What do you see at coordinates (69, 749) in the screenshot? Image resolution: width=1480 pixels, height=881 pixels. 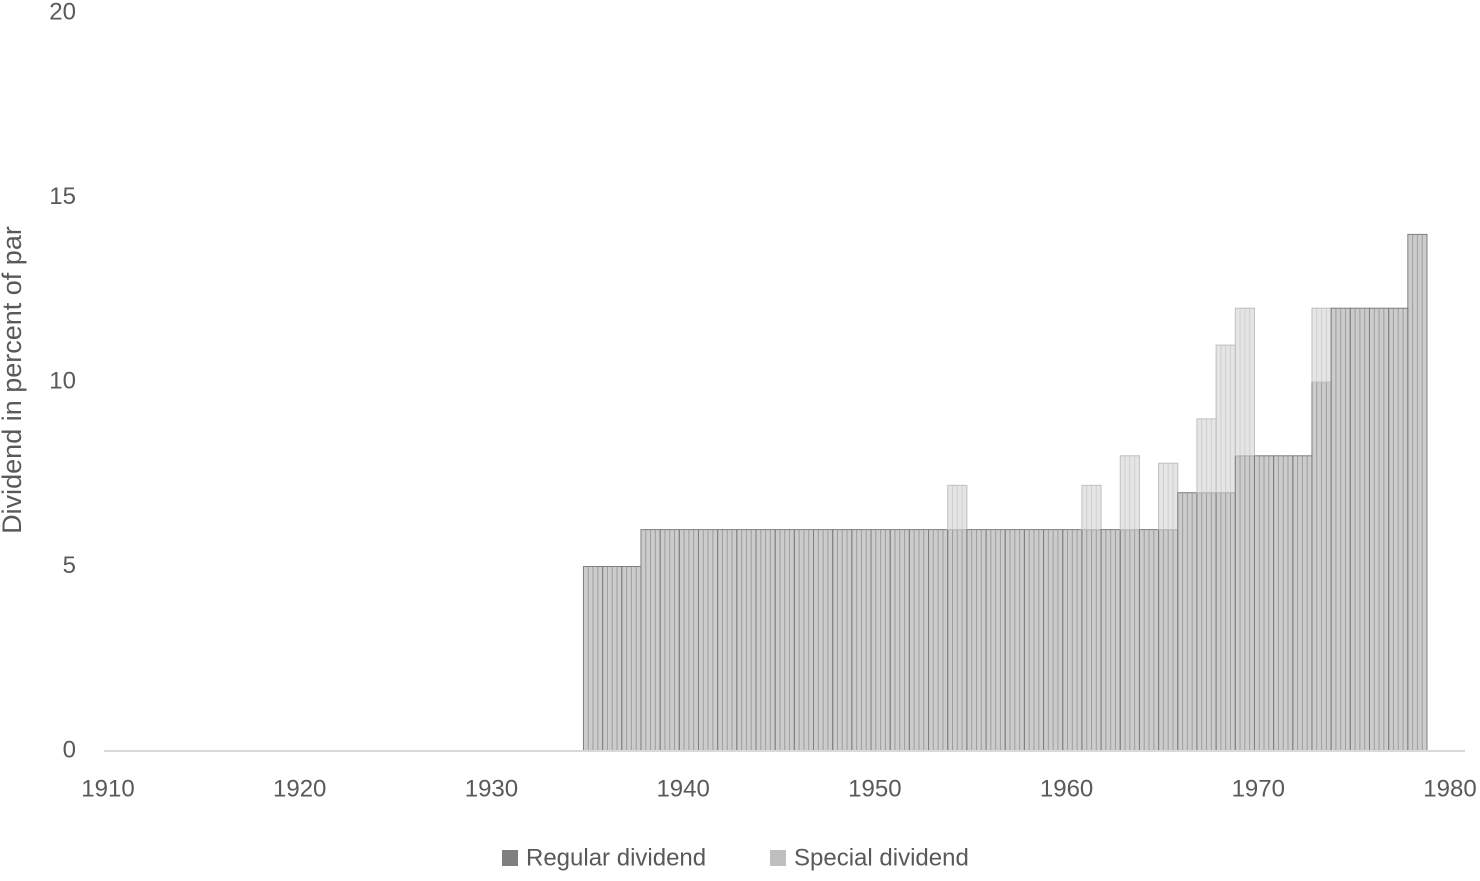 I see `y-tick-label: 0` at bounding box center [69, 749].